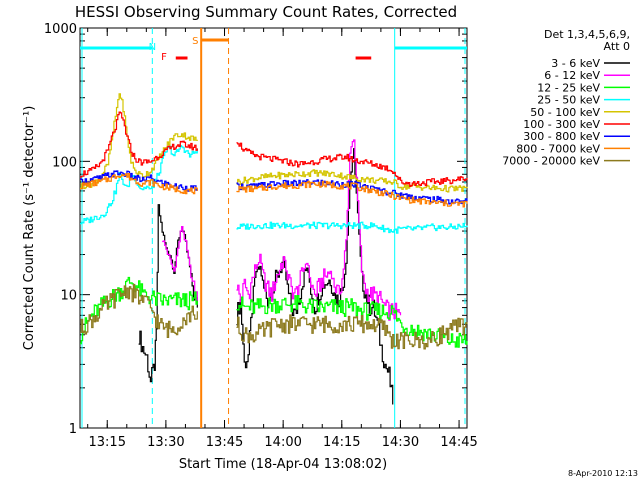 The height and width of the screenshot is (480, 640). I want to click on legend-label: 800 - 7000 keV, so click(558, 148).